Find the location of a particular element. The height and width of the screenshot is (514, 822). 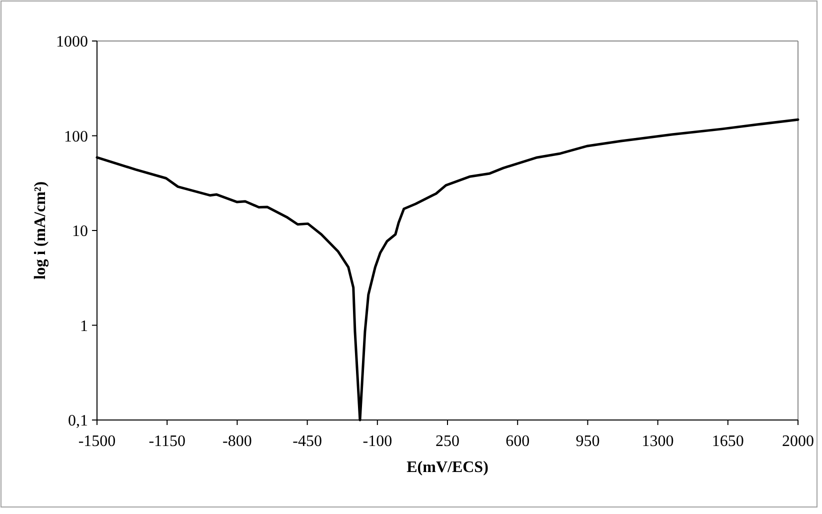

x-tick-label: 950 is located at coordinates (588, 441).